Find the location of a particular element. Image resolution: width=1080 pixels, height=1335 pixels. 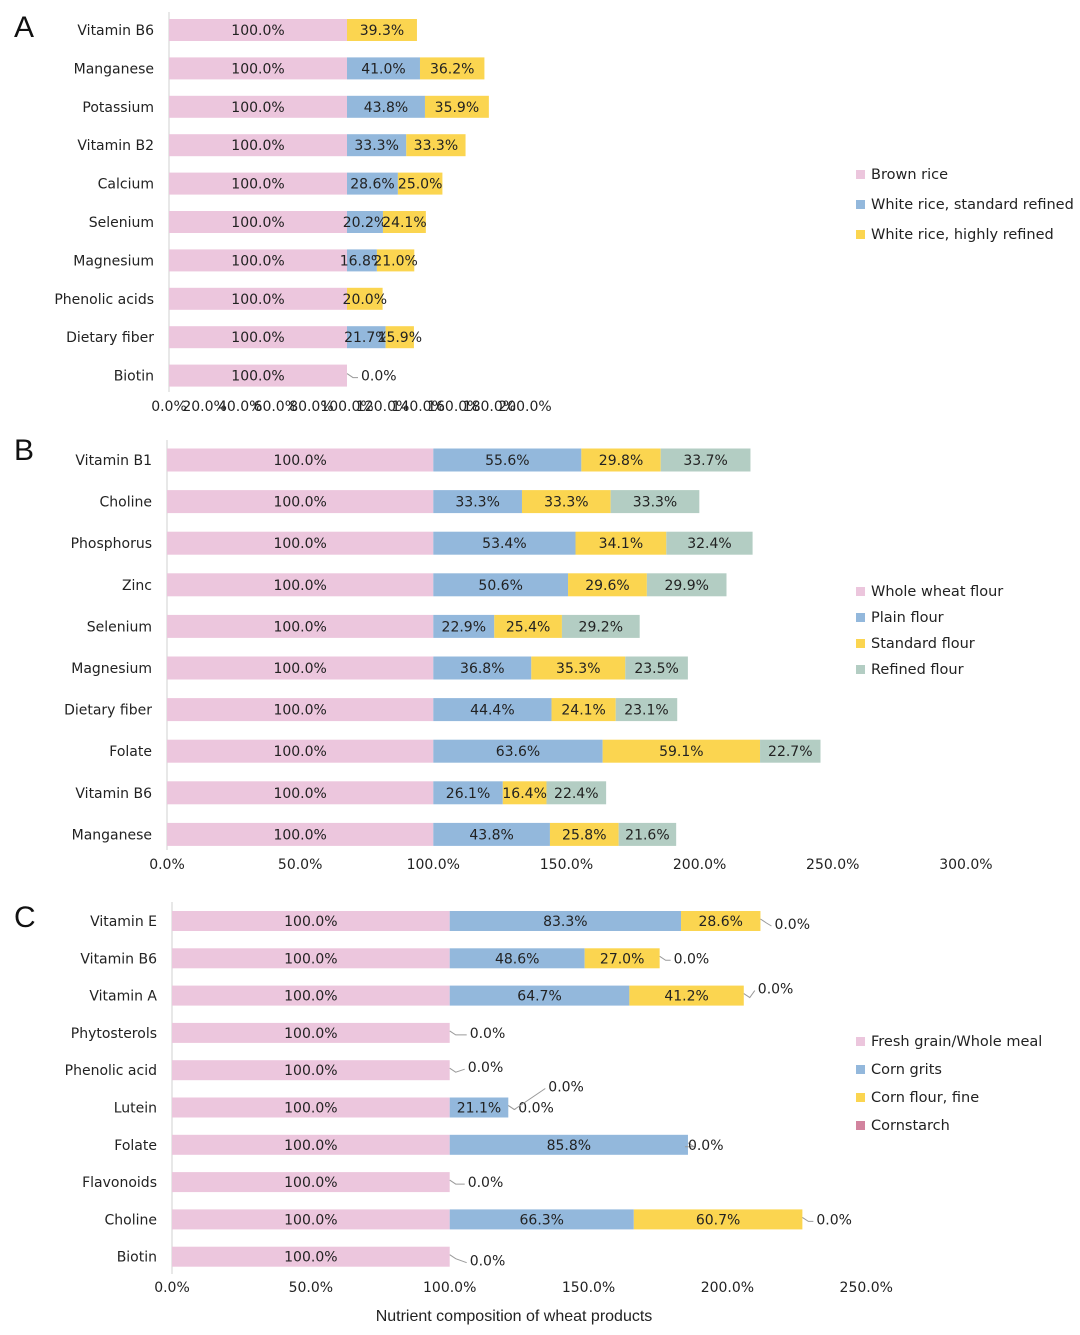

chart-b-data-label: 29.9% is located at coordinates (686, 586).